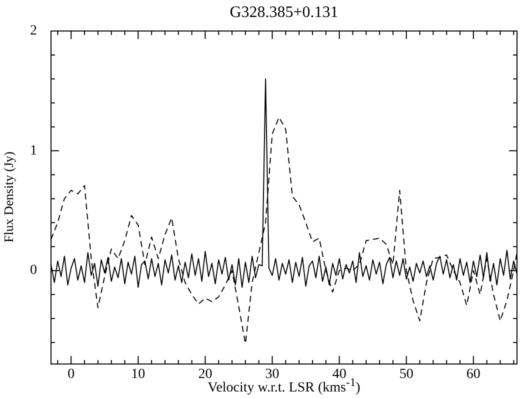 The width and height of the screenshot is (520, 398). Describe the element at coordinates (406, 374) in the screenshot. I see `x-tick-label: 50` at that location.